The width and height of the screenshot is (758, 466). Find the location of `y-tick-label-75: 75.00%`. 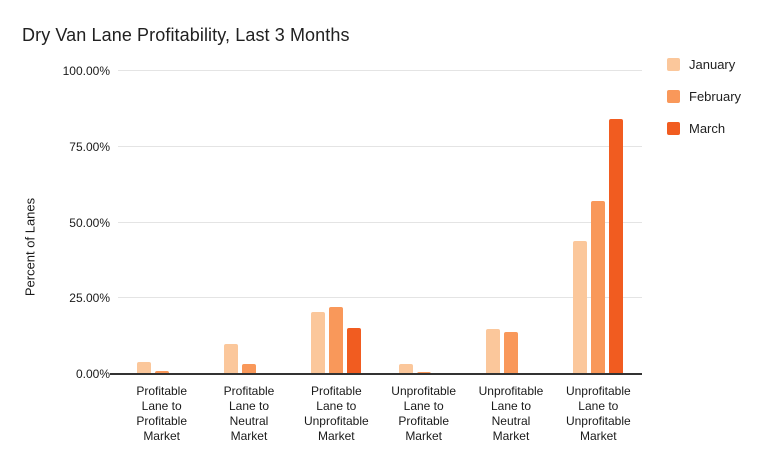

y-tick-label-75: 75.00% is located at coordinates (89, 146).